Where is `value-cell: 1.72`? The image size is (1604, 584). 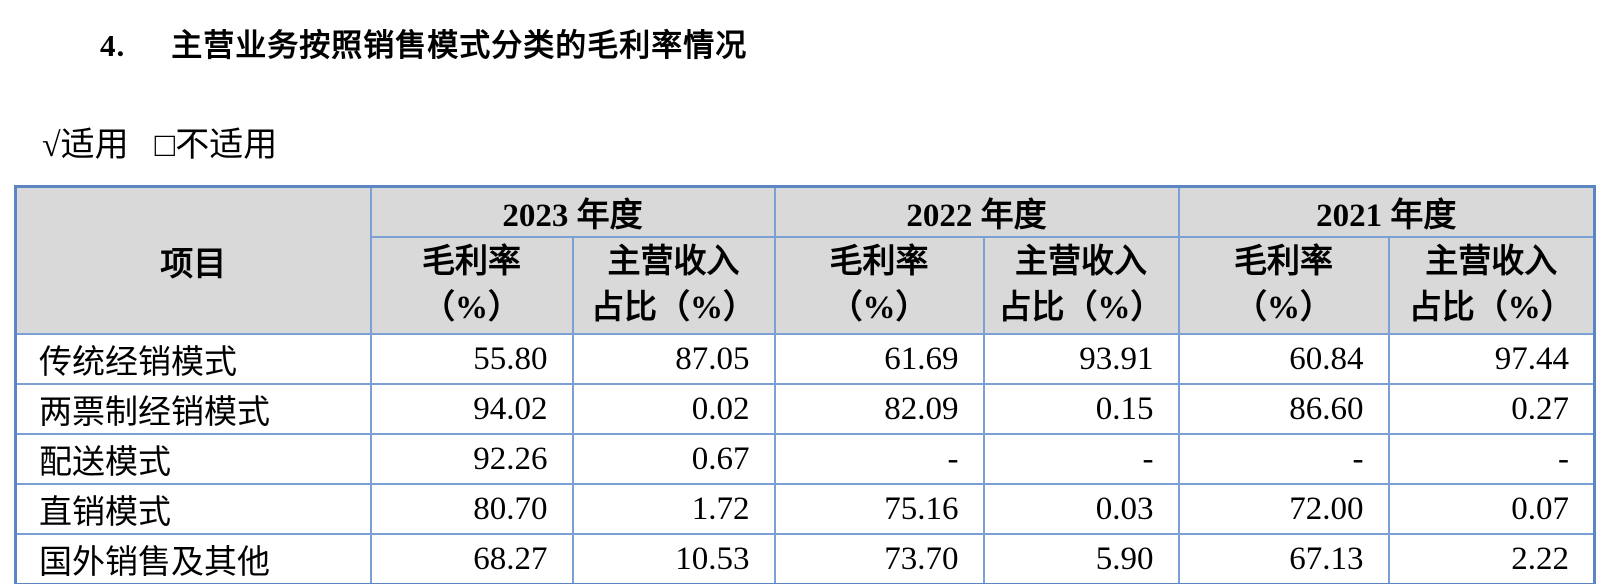
value-cell: 1.72 is located at coordinates (673, 509).